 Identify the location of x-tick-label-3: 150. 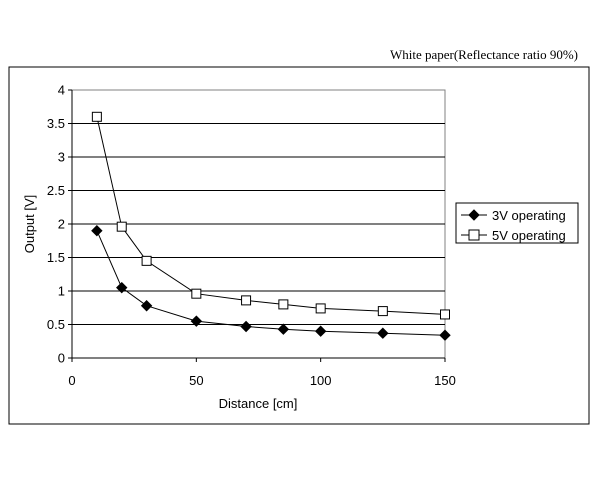
(445, 380).